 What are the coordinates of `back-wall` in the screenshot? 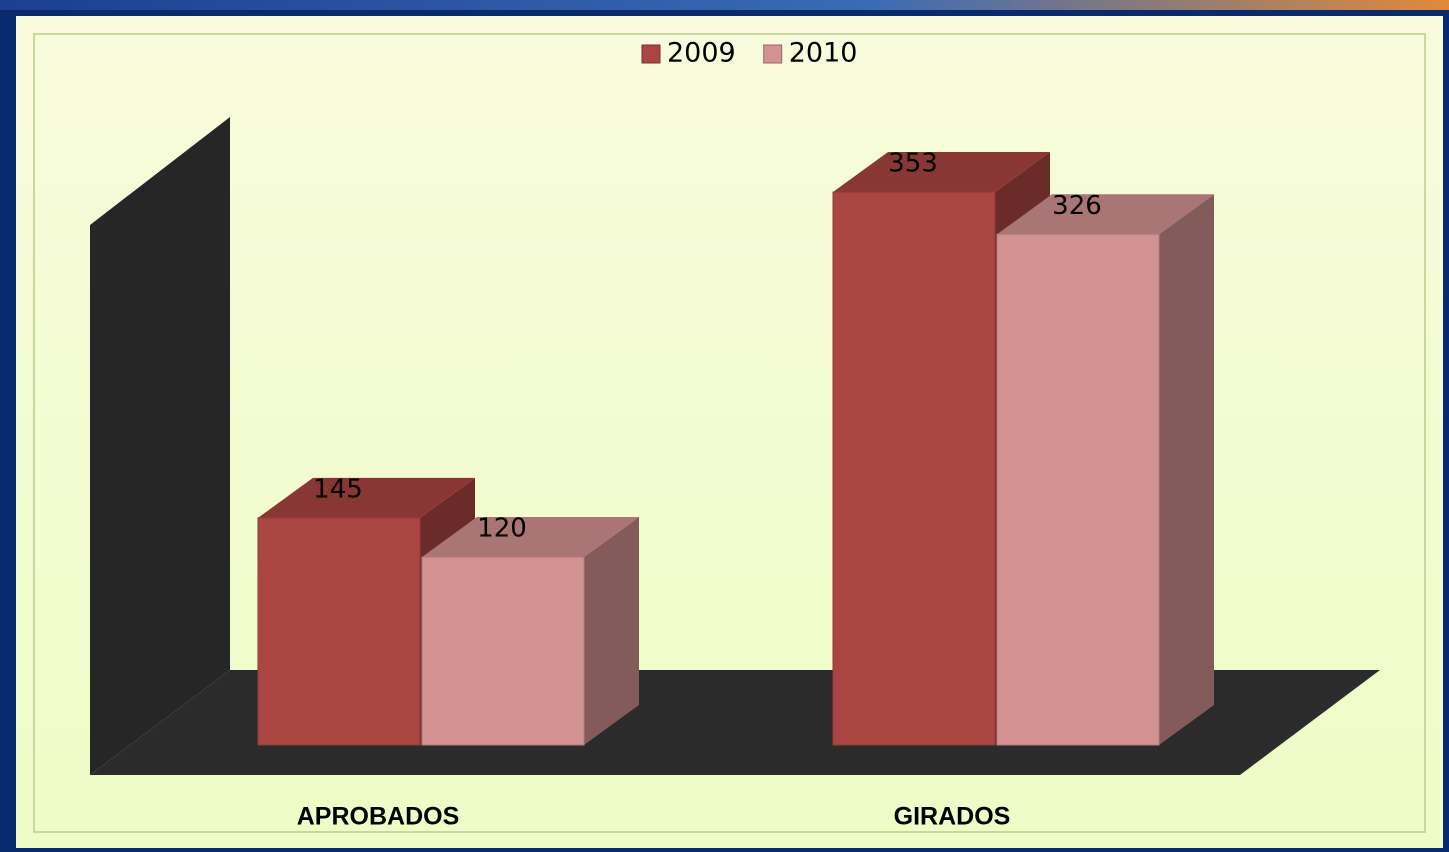 It's located at (160, 446).